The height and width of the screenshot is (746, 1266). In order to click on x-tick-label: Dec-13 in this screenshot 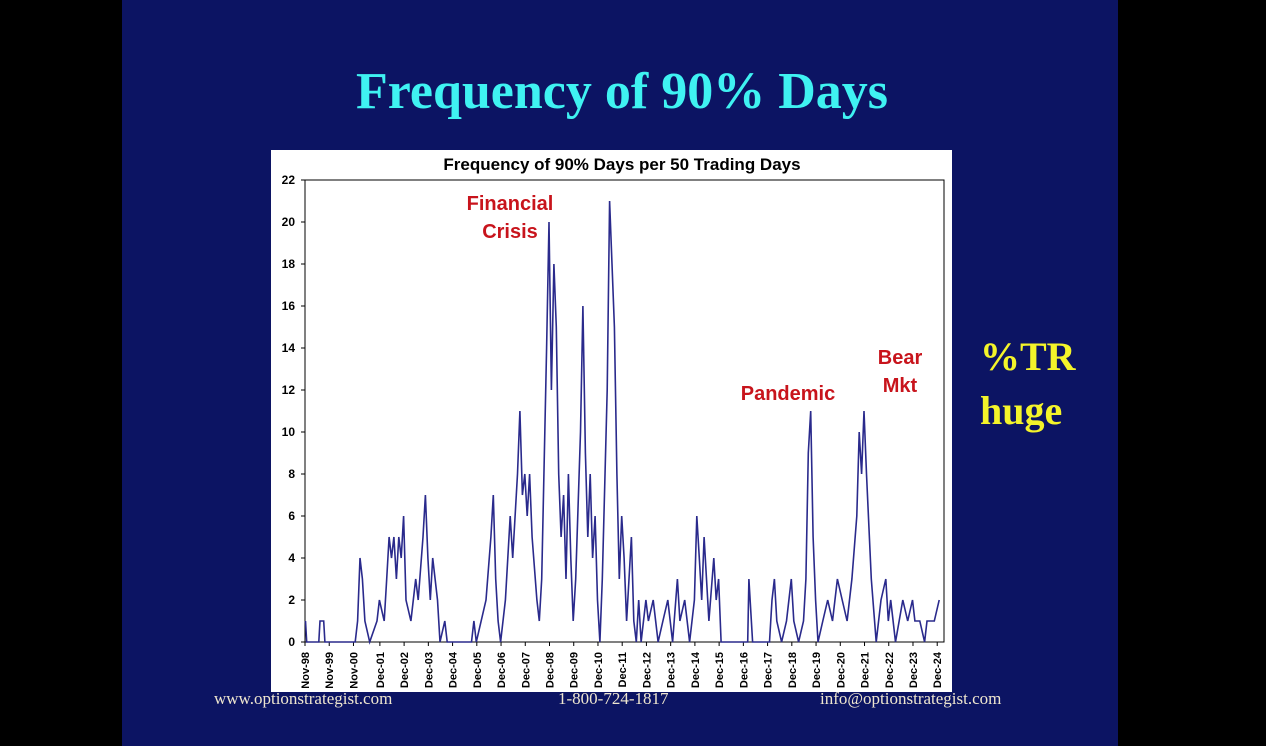, I will do `click(672, 670)`.